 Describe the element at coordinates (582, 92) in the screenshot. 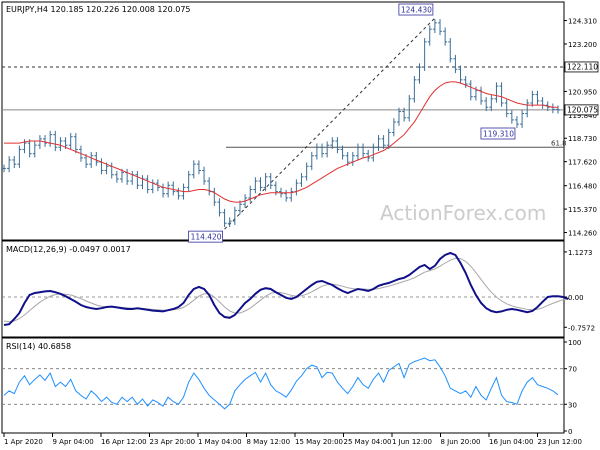

I see `price-tick-label: 120.950` at that location.